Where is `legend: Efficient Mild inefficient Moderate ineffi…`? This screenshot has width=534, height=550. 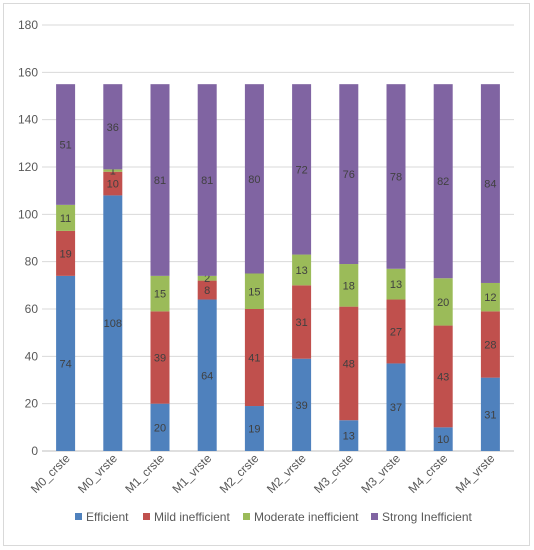 legend: Efficient Mild inefficient Moderate ineffi… is located at coordinates (274, 517).